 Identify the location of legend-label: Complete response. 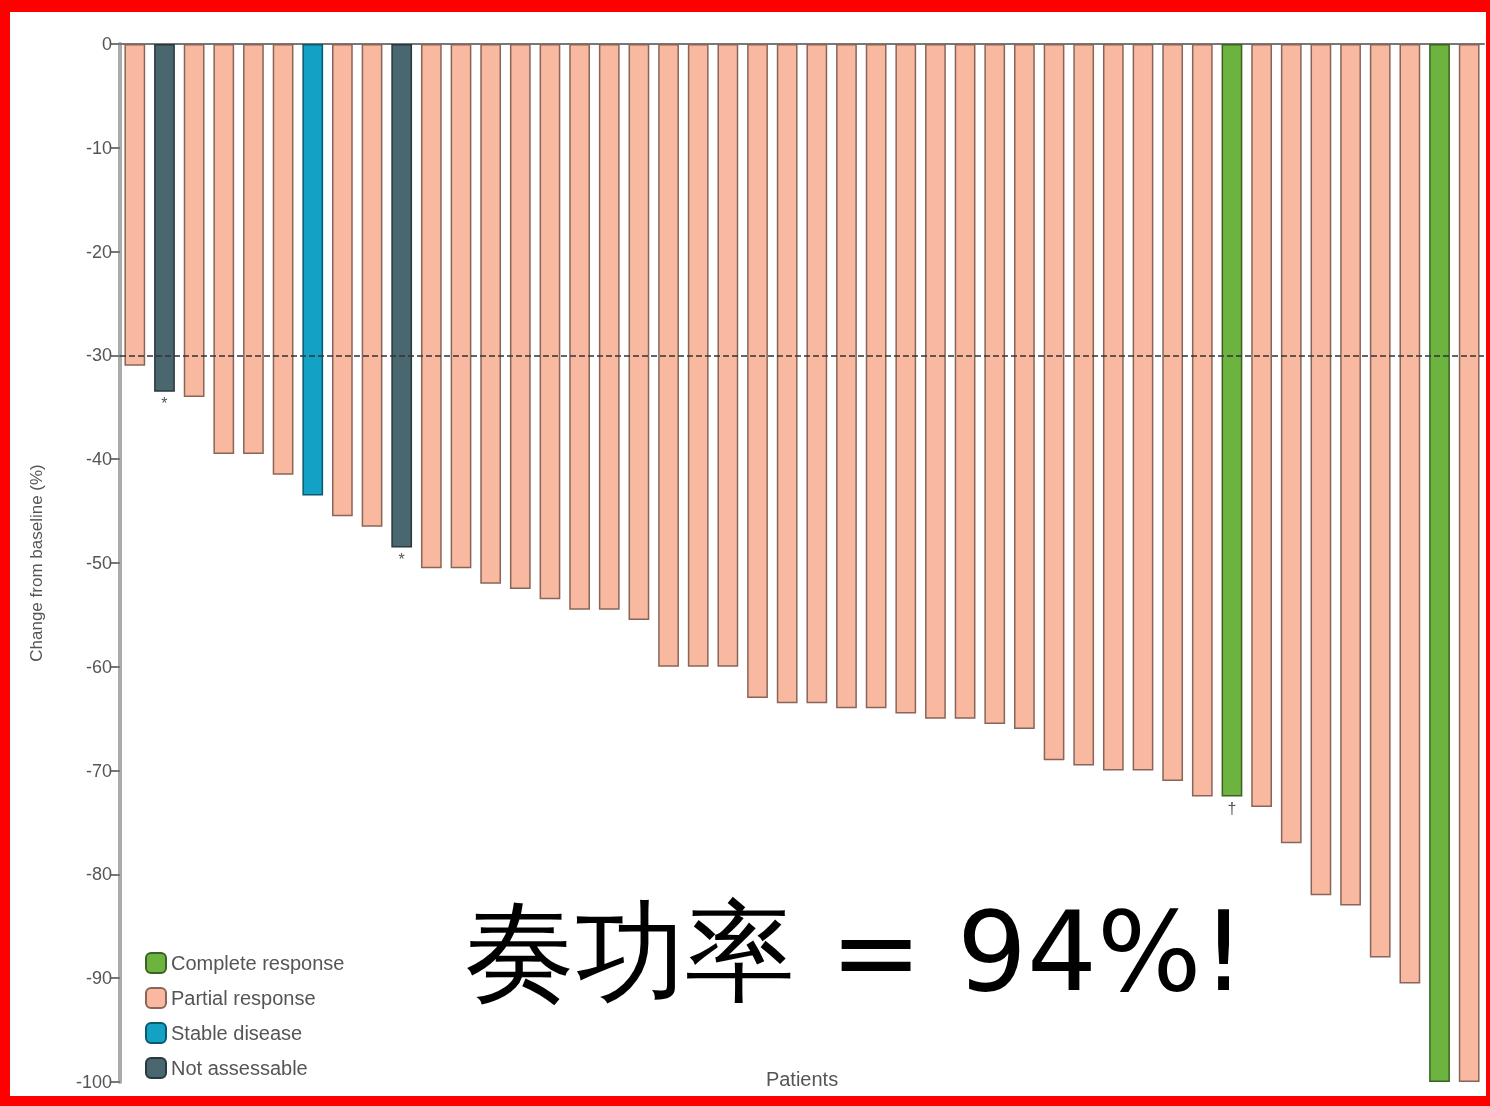
(258, 963).